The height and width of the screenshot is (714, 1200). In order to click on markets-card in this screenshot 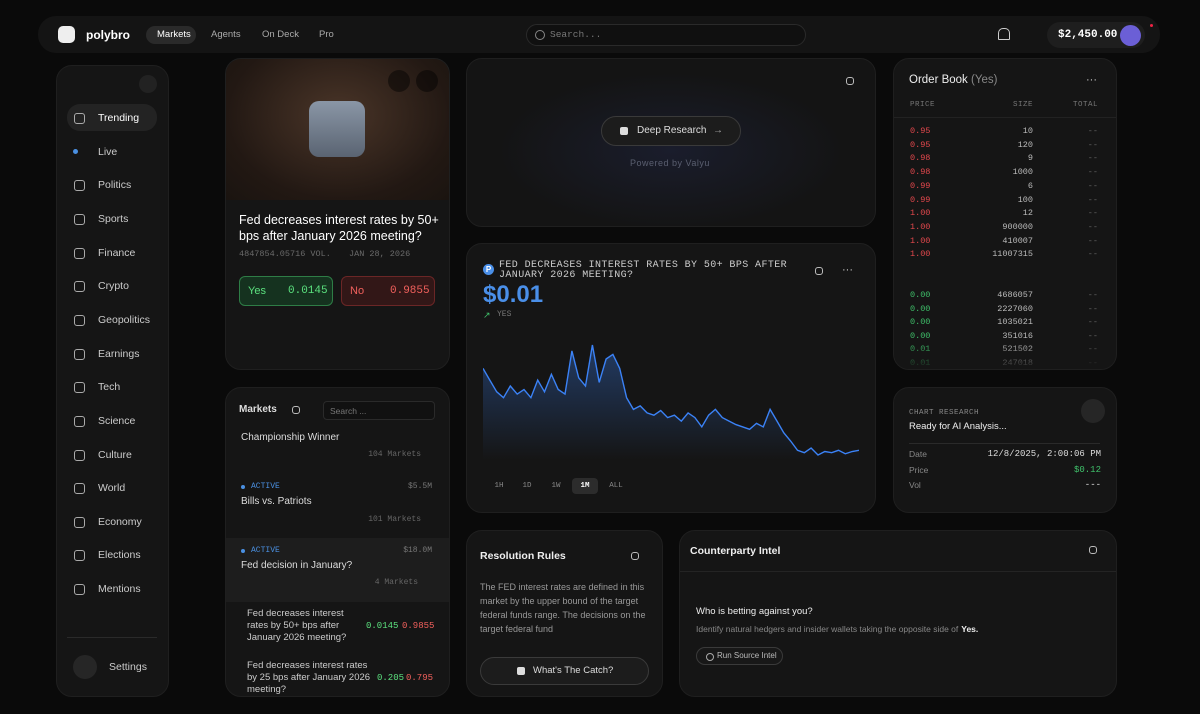, I will do `click(337, 542)`.